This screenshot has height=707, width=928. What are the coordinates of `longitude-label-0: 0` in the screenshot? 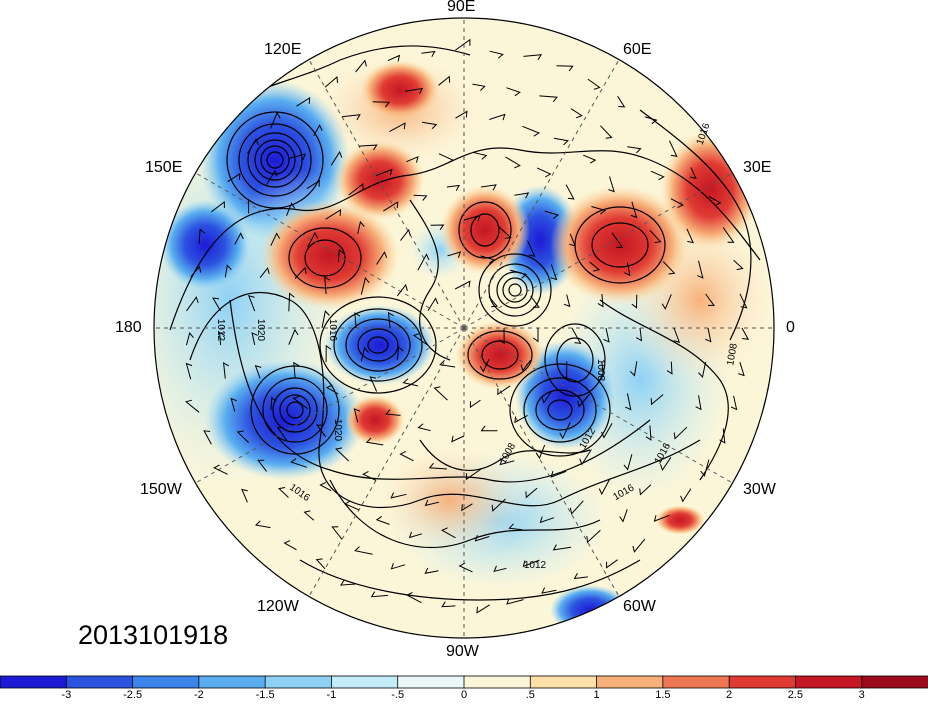 It's located at (790, 327).